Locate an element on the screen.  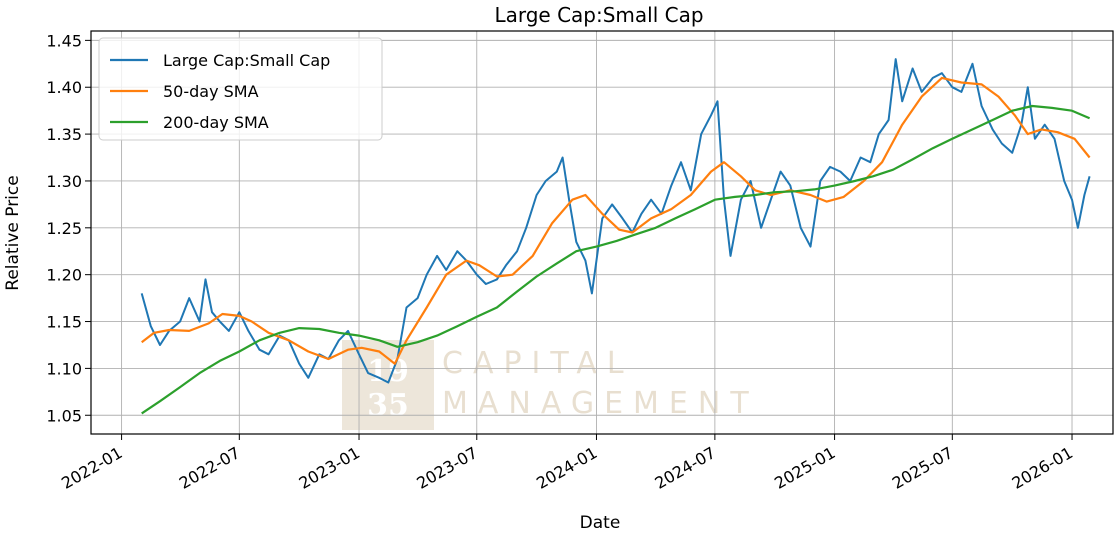
legend-label-200day: 200-day SMA is located at coordinates (216, 122).